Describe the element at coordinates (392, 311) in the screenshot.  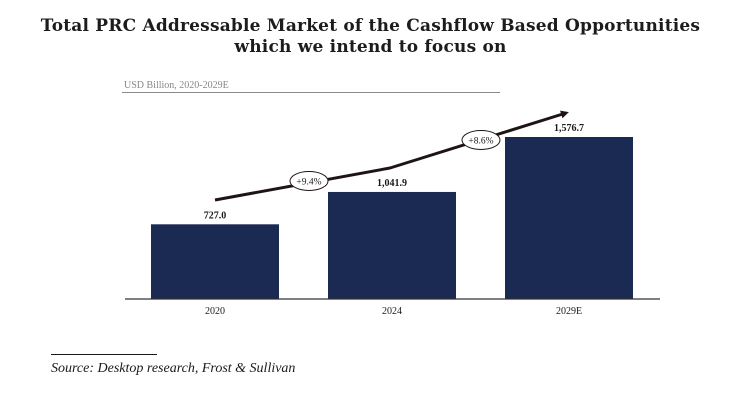
I see `category-label: 2024` at that location.